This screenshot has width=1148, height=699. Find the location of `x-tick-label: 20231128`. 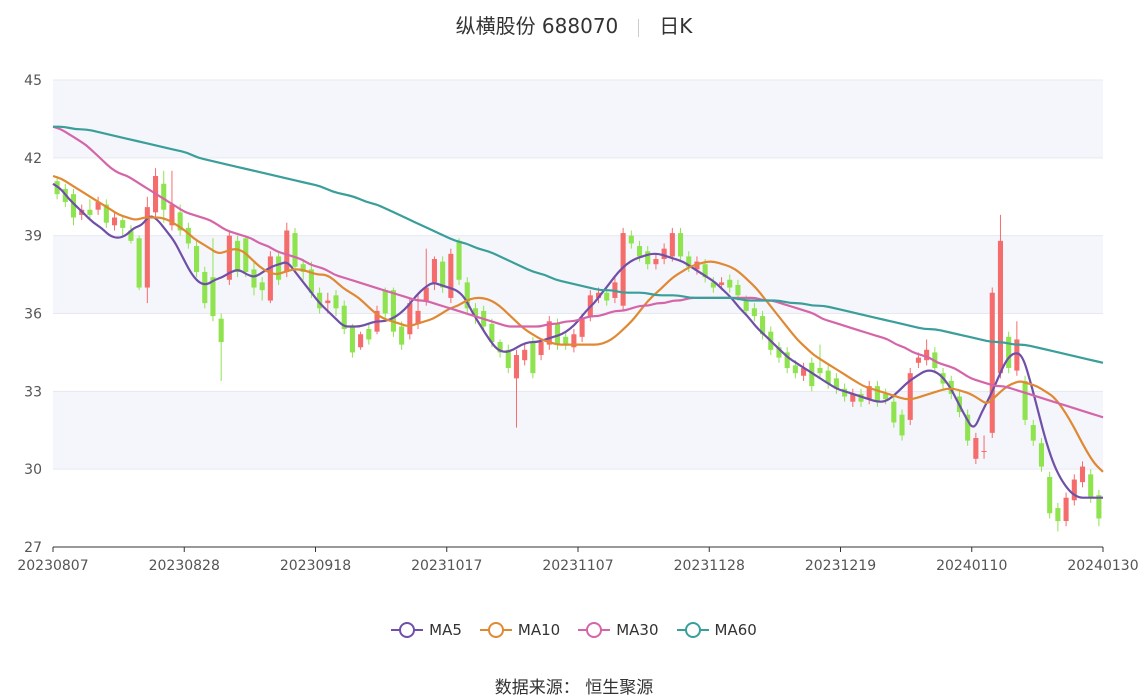

x-tick-label: 20231128 is located at coordinates (709, 566).